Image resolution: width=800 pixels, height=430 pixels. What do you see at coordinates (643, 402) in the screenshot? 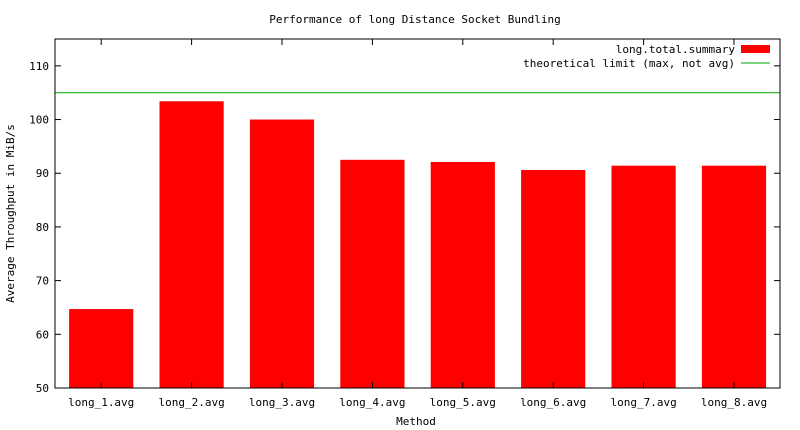
I see `x-tick-label: long_7.avg` at bounding box center [643, 402].